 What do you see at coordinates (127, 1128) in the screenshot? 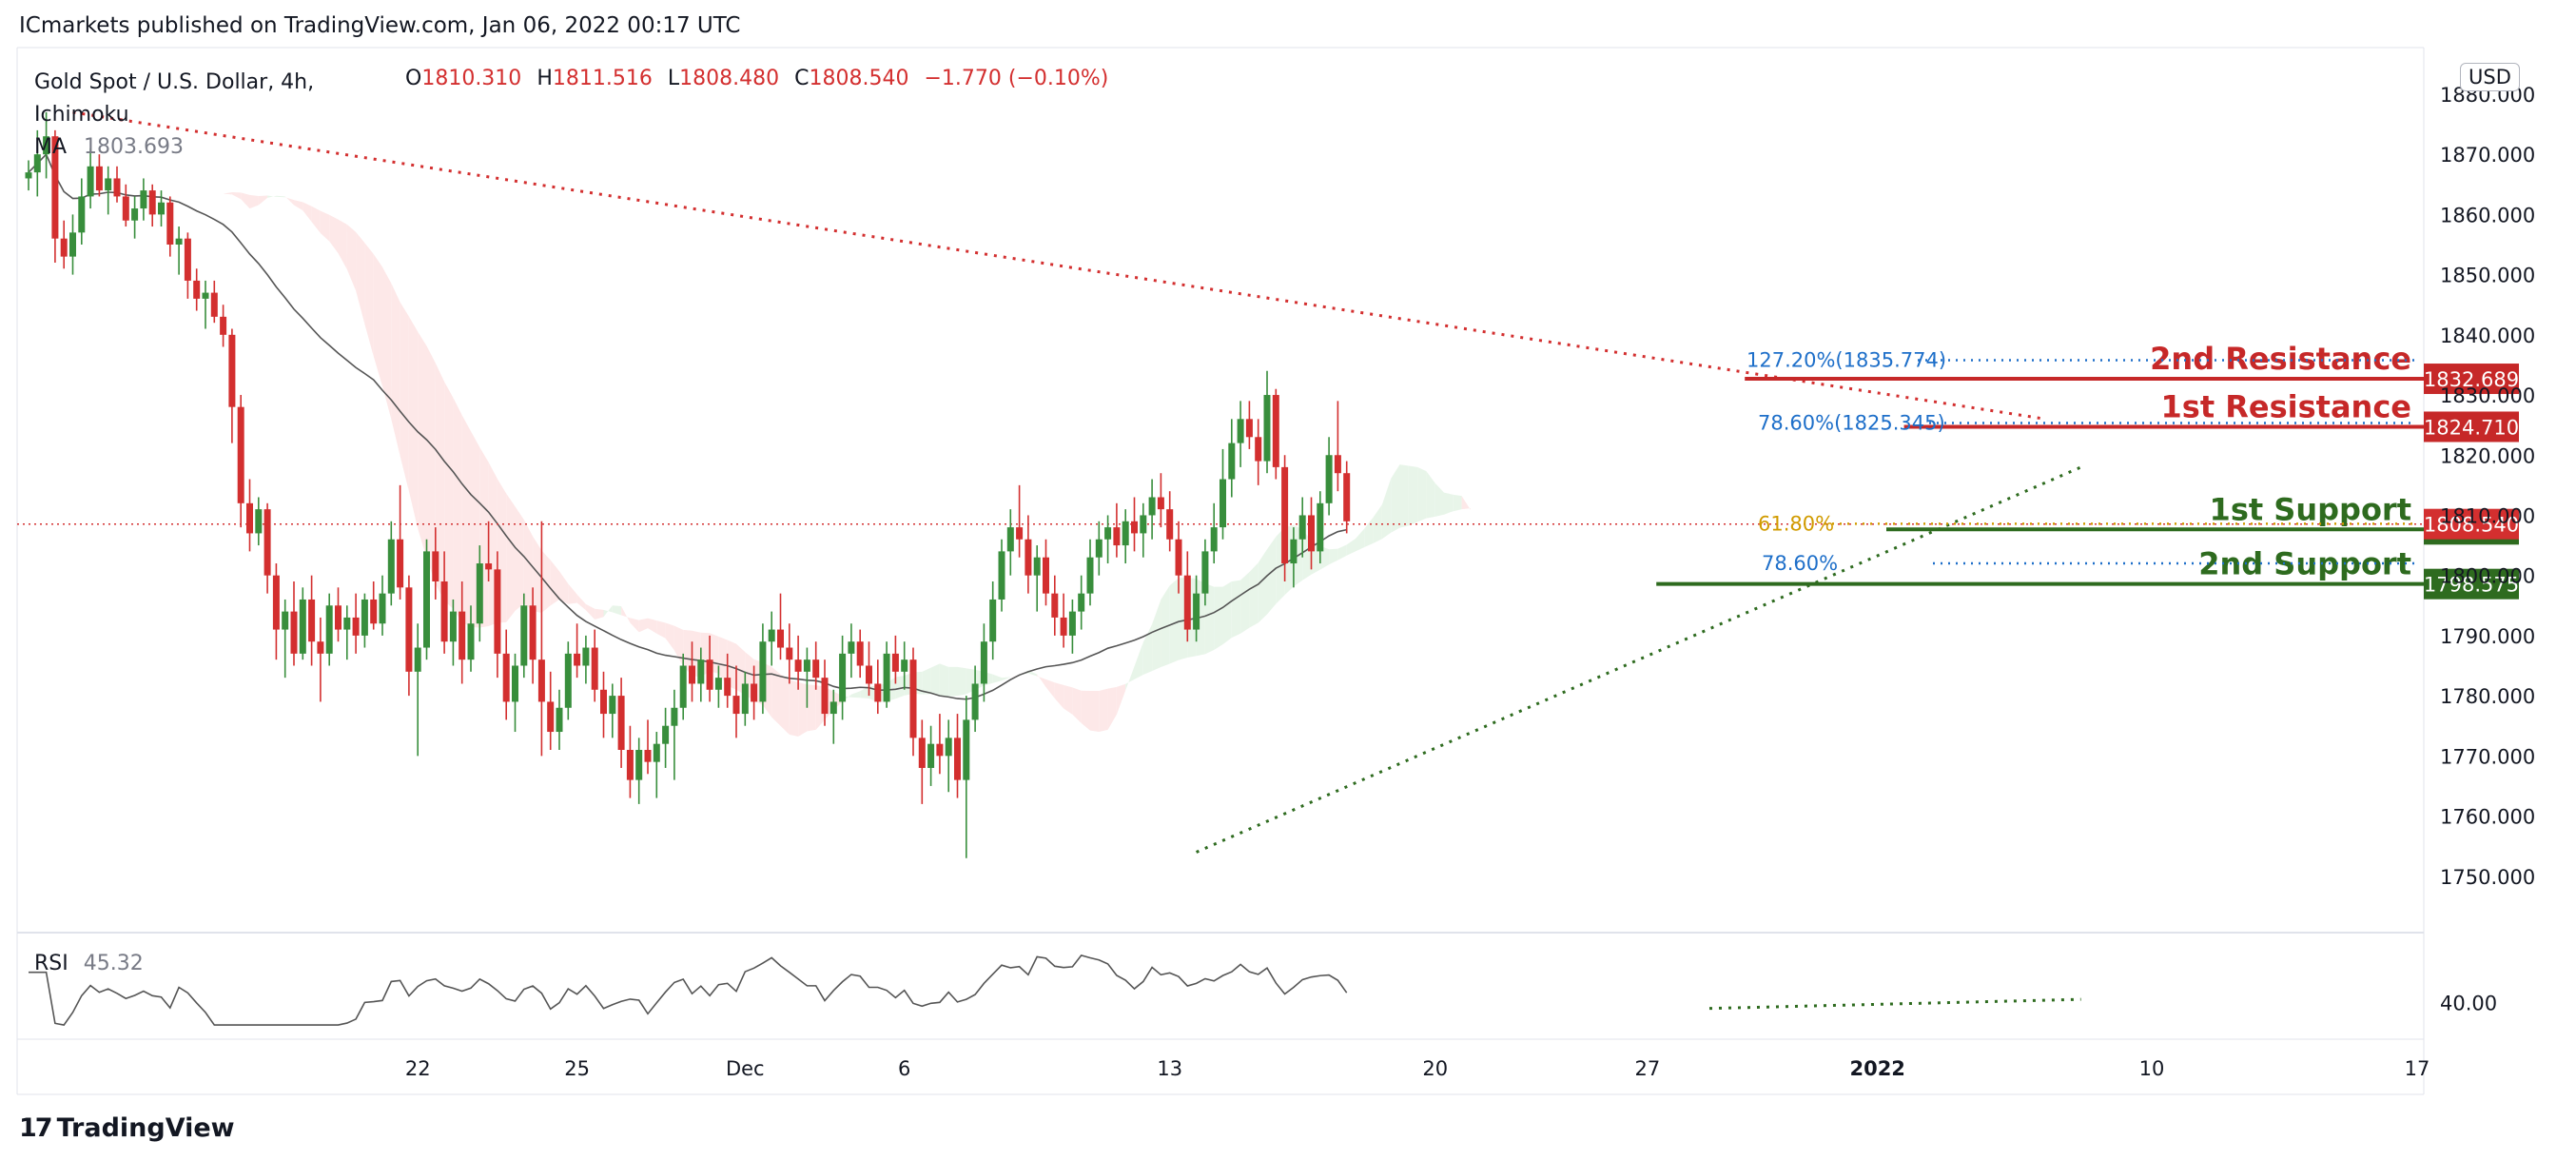
I see `tradingview-logo: 17 TradingView` at bounding box center [127, 1128].